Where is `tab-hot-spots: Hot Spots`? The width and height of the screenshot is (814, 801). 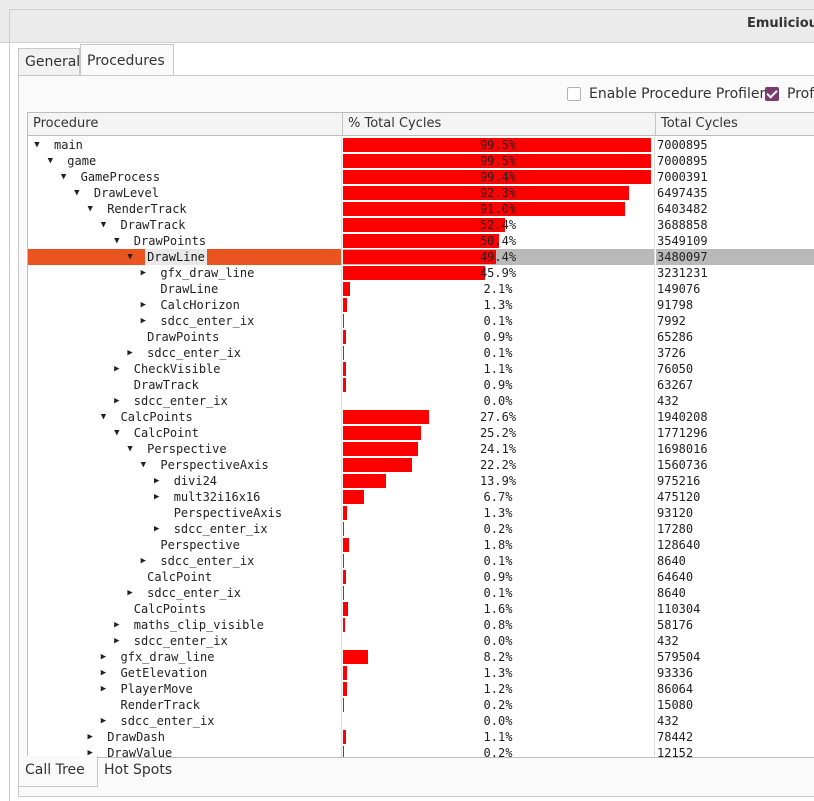 tab-hot-spots: Hot Spots is located at coordinates (138, 770).